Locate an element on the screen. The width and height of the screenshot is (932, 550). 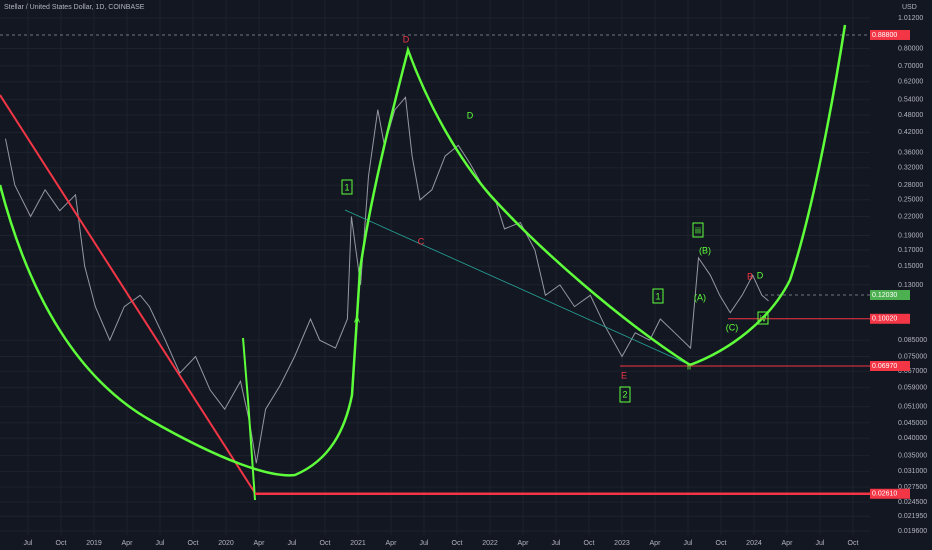
y-tick-label: 0.021950 is located at coordinates (912, 516).